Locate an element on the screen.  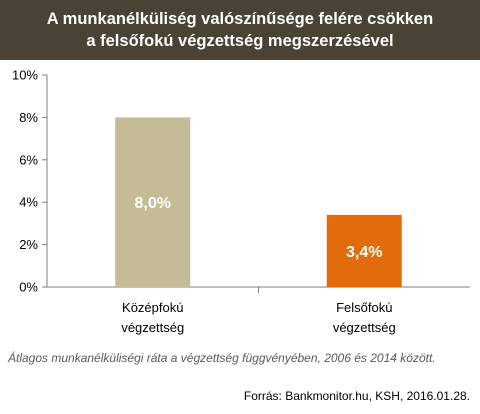
bar-data-label: 3,4% is located at coordinates (364, 252).